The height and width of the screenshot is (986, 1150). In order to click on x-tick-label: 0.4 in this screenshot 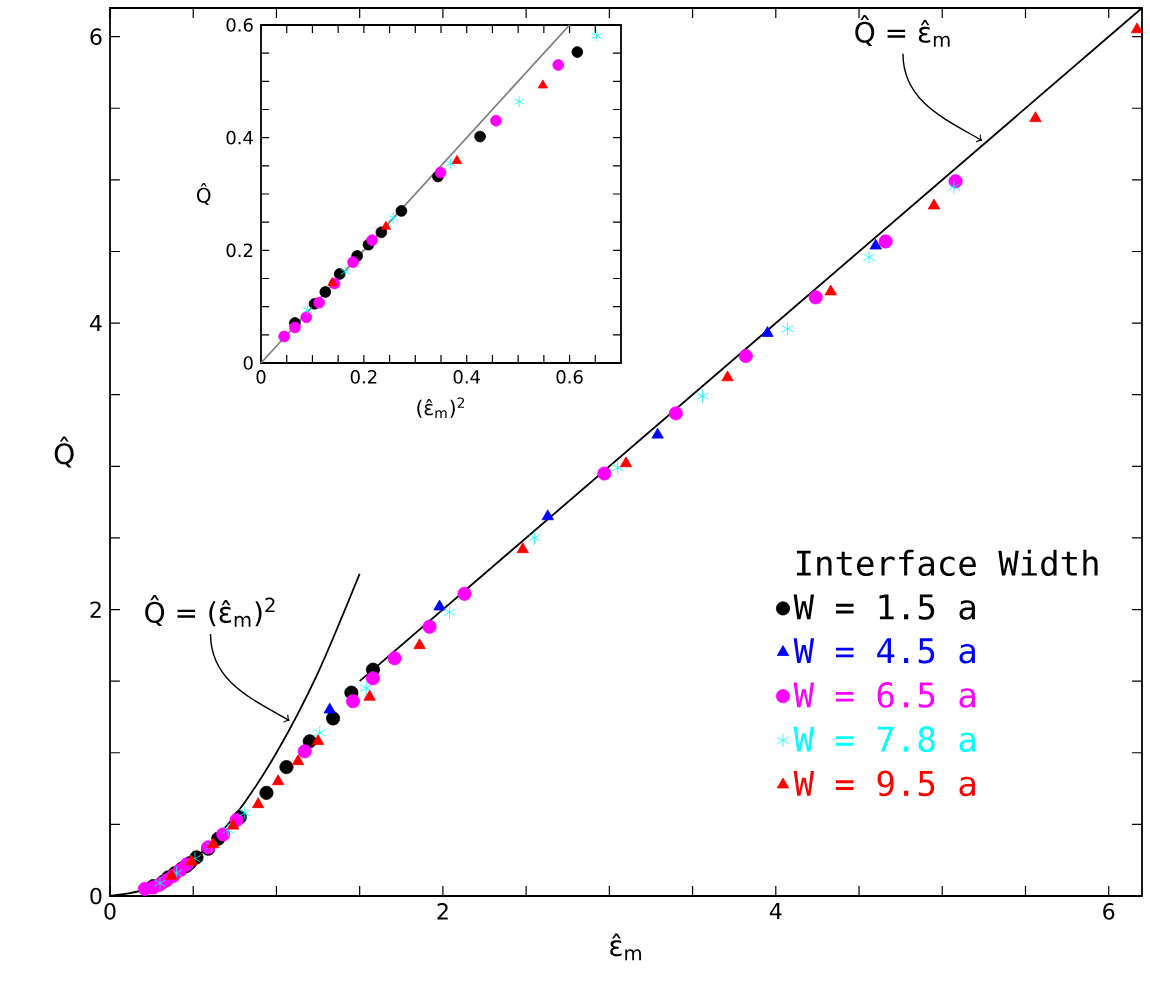, I will do `click(467, 377)`.